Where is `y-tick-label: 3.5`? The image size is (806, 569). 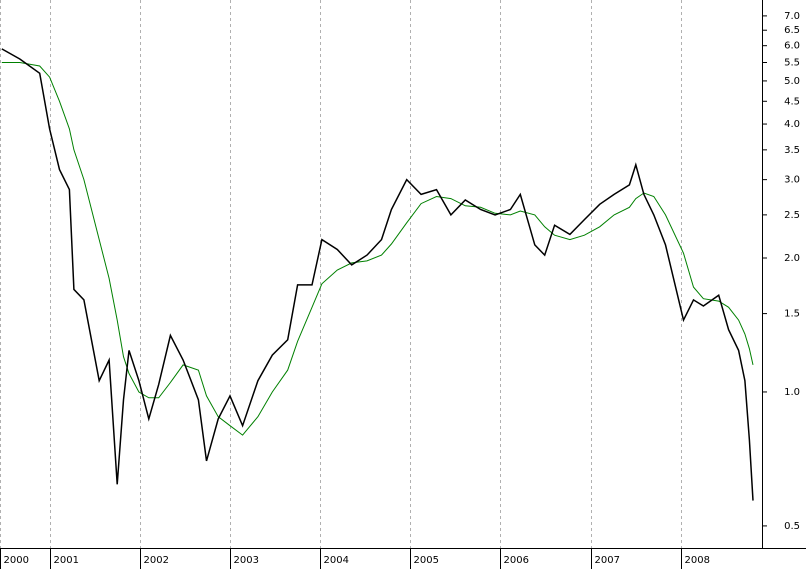 y-tick-label: 3.5 is located at coordinates (792, 150).